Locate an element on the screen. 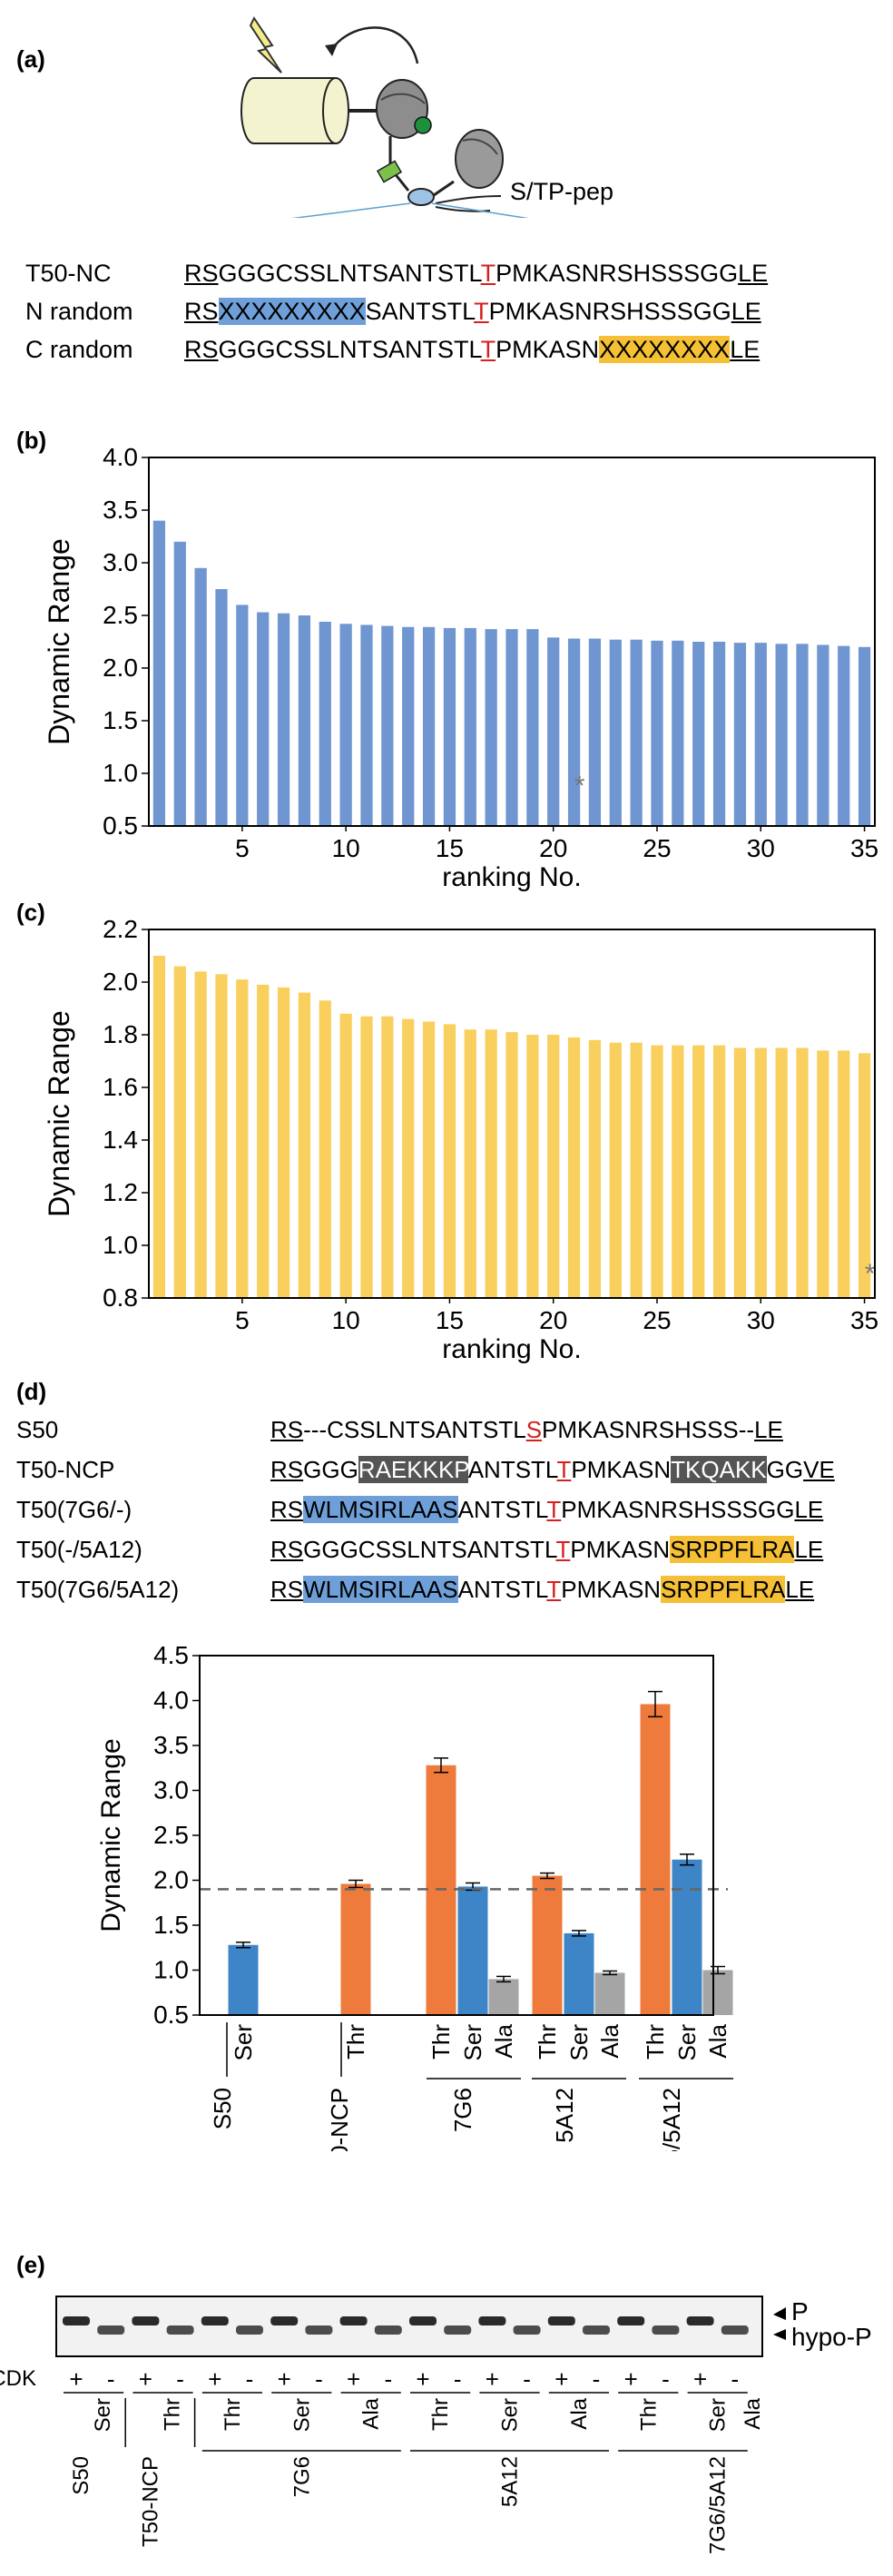 This screenshot has height=2576, width=893. sequence-text: RS---CSSLNTSANTSTLSPMKASNRSHSSS--LE is located at coordinates (526, 1430).